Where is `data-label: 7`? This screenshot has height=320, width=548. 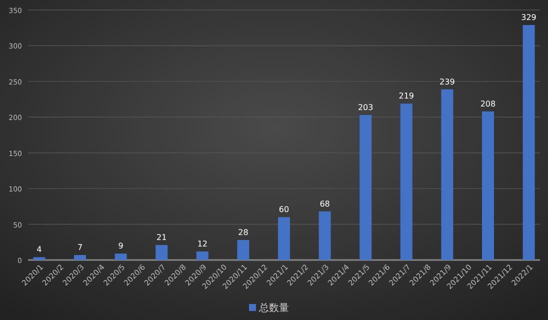
data-label: 7 is located at coordinates (80, 247).